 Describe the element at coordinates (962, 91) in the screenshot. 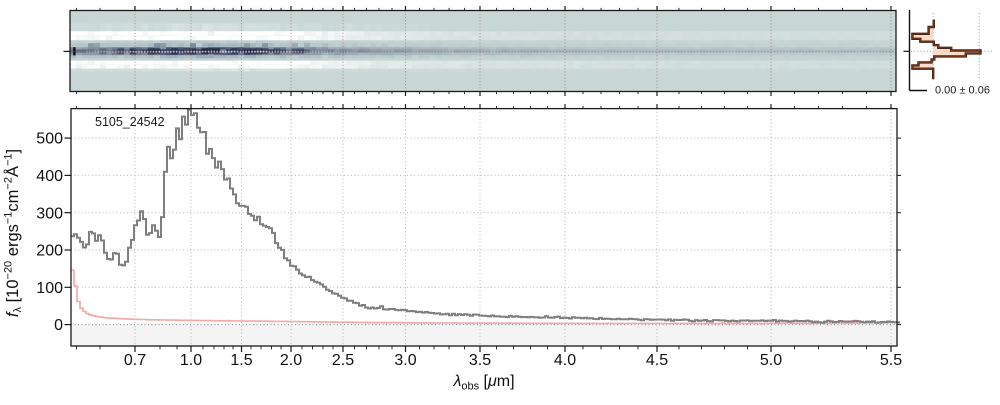

I see `svg-text: 0.00 ± 0.06` at that location.